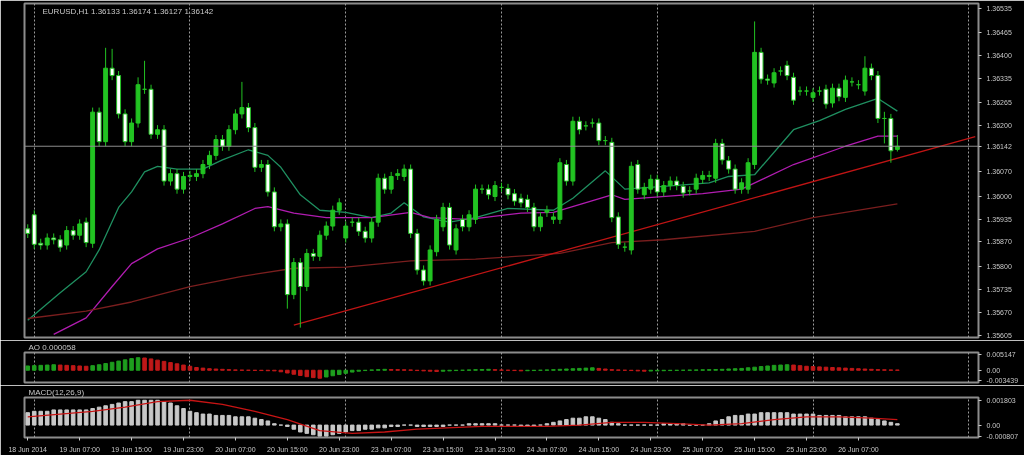  I want to click on chart-title: MACD(12,26,9), so click(56, 392).